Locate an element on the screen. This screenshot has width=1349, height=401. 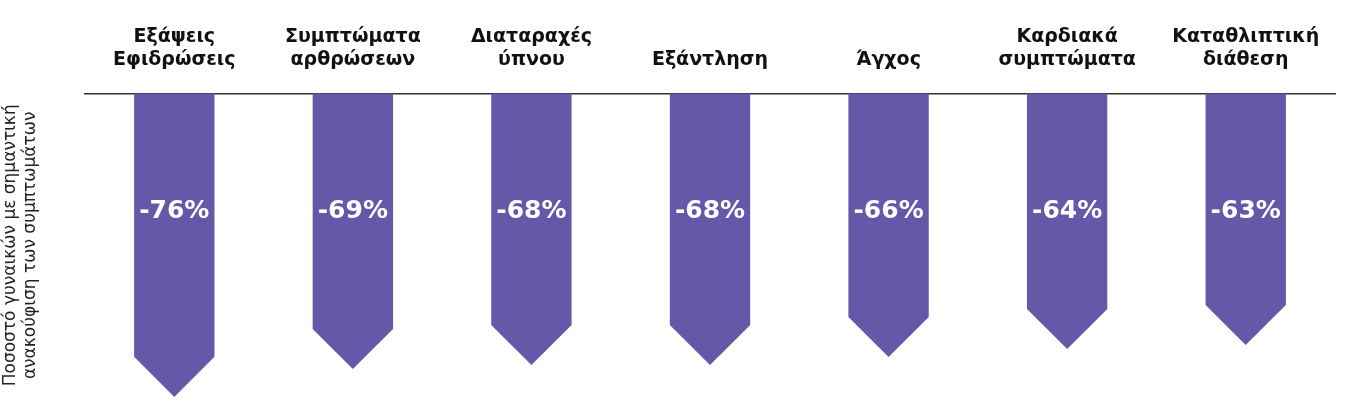
x-tick-label: Συμπτώματα αρθρώσεων is located at coordinates (353, 47).